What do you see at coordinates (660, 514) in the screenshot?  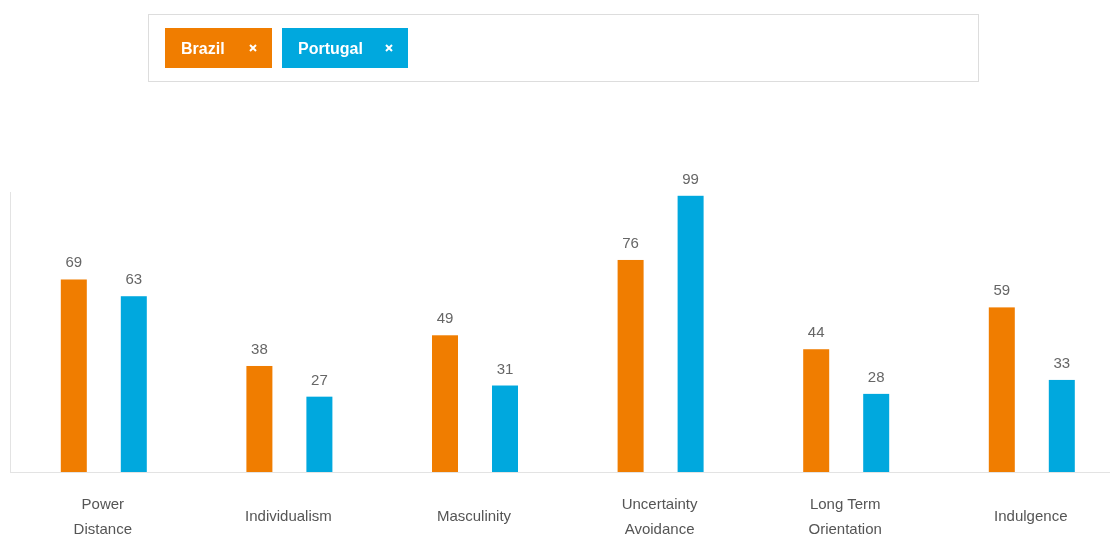 I see `x-tick-label: Uncertainty Avoidance` at bounding box center [660, 514].